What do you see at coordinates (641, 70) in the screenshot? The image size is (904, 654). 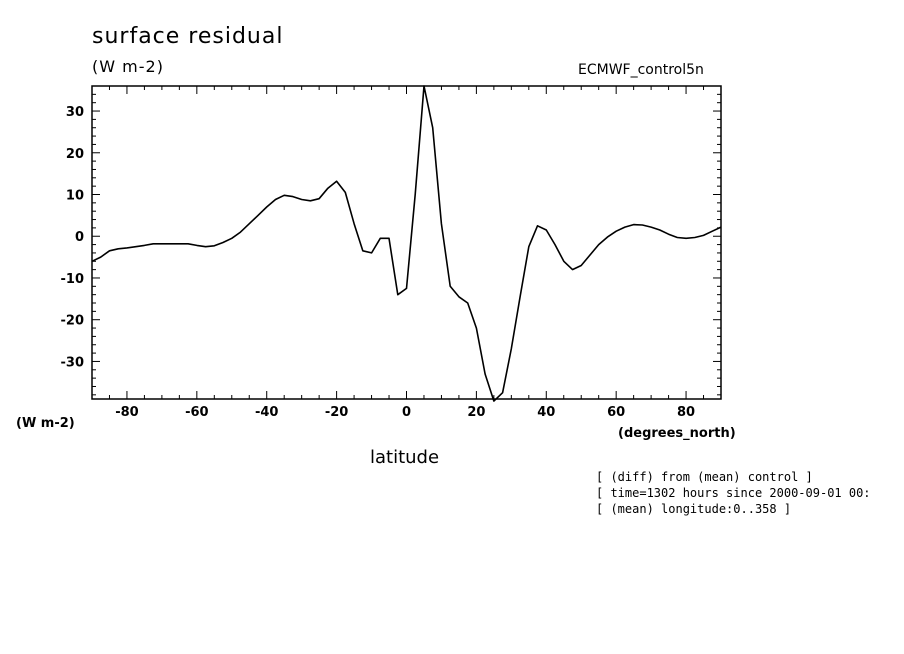 I see `chart-source: ECMWF_control5n` at bounding box center [641, 70].